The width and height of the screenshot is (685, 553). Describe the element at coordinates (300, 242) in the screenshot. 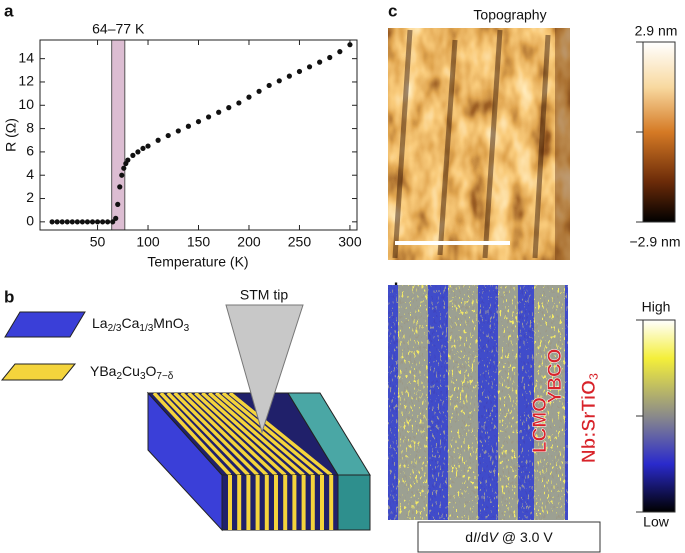

I see `x-tick-label: 250` at that location.